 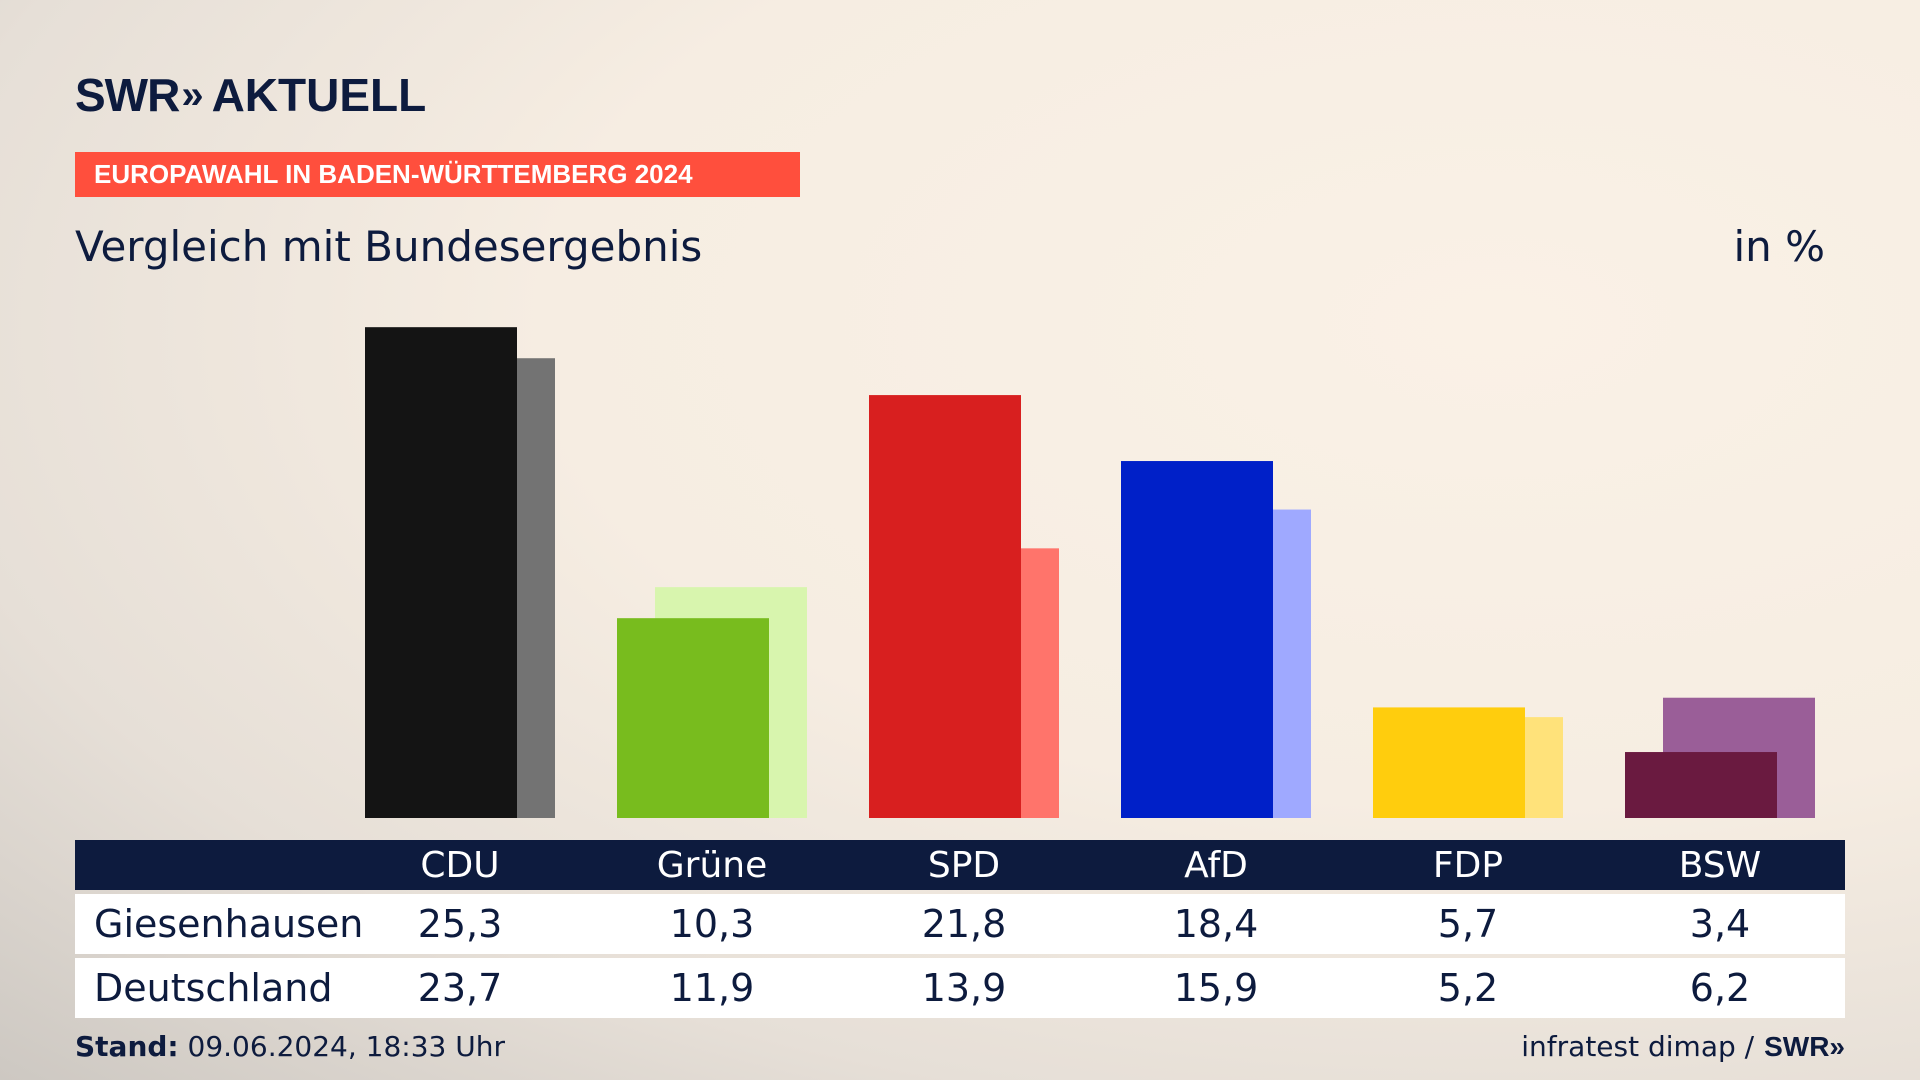 I want to click on table-row-giesenhausen: Giesenhausen 25,3 10,3 21,8 18,4 5,7 3,4, so click(x=960, y=924).